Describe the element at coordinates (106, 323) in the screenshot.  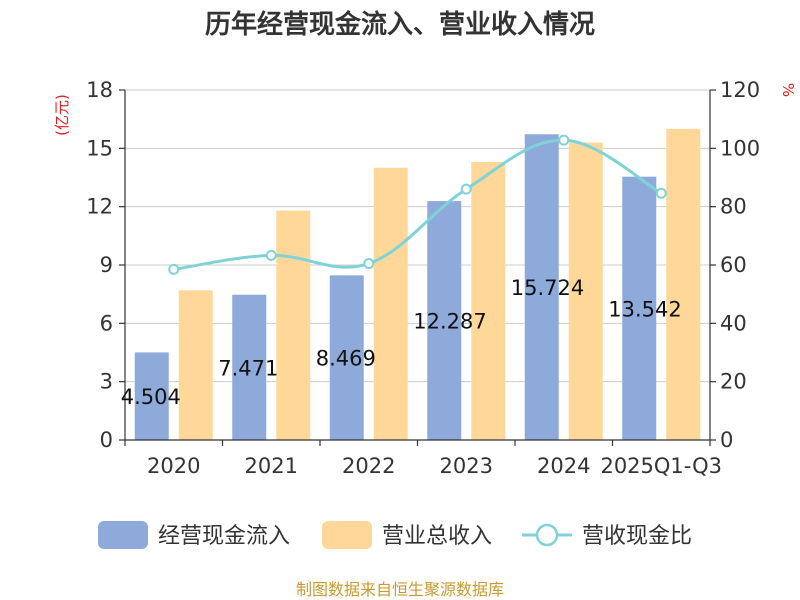
I see `left-tick-label: 6` at that location.